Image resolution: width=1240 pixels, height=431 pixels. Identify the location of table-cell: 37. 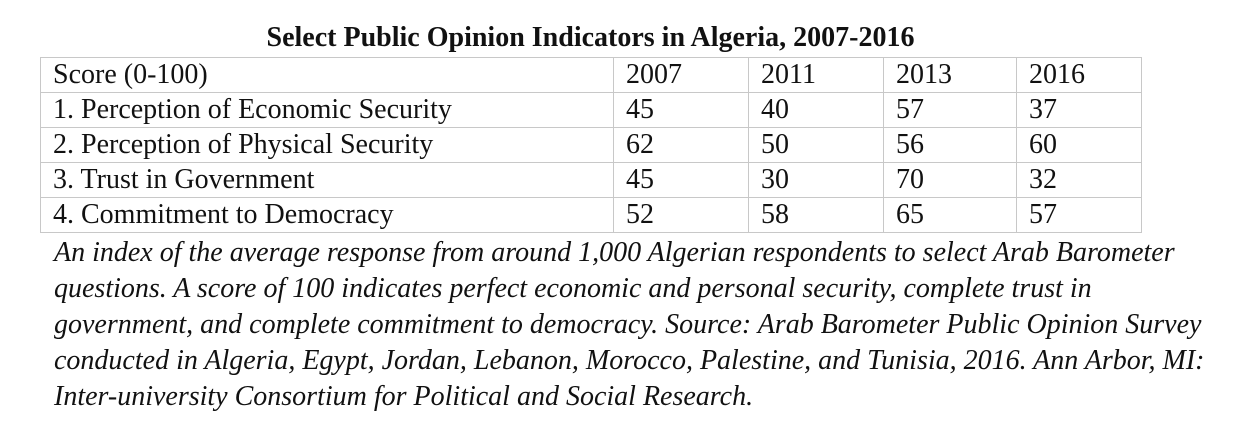
(1079, 110).